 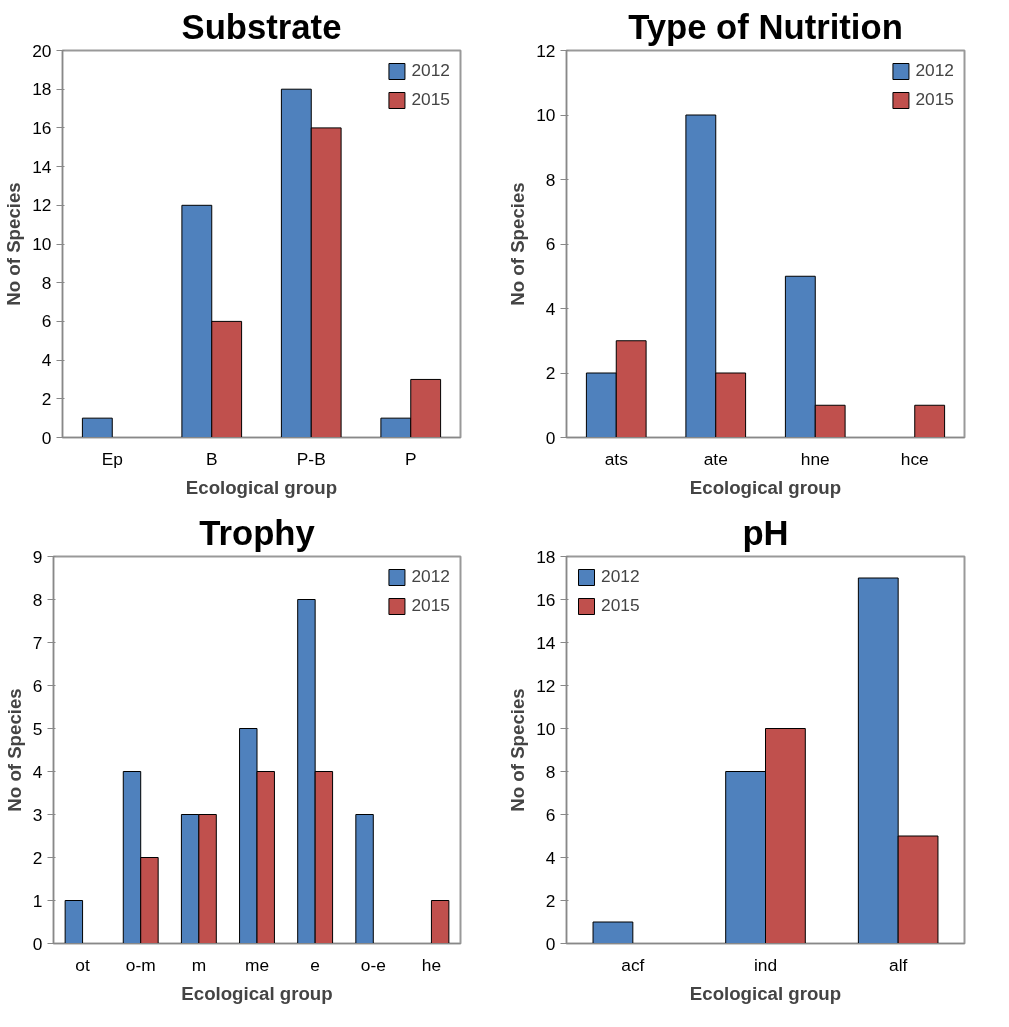 I want to click on x-tick-label: ate, so click(x=715, y=458).